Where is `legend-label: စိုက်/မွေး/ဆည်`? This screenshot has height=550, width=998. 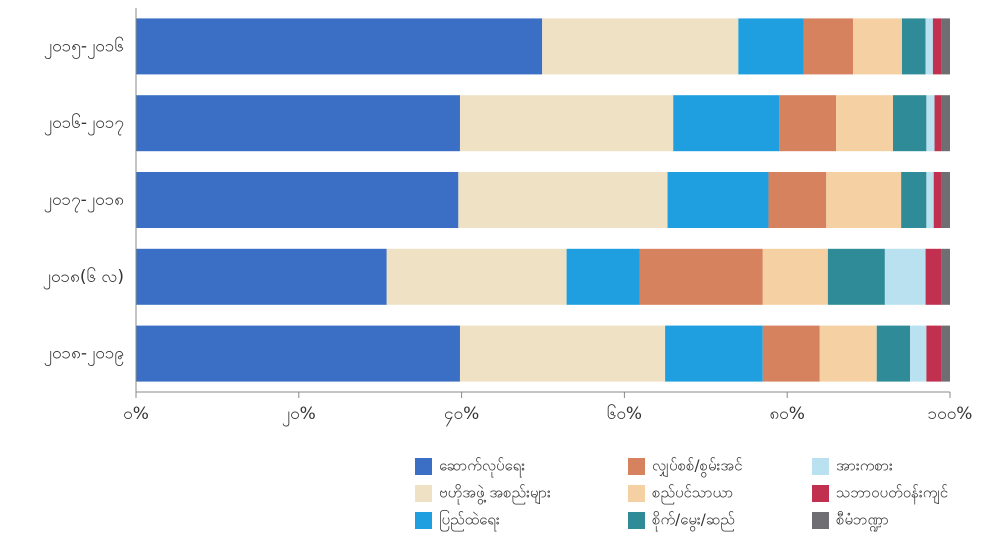 legend-label: စိုက်/မွေး/ဆည် is located at coordinates (693, 521).